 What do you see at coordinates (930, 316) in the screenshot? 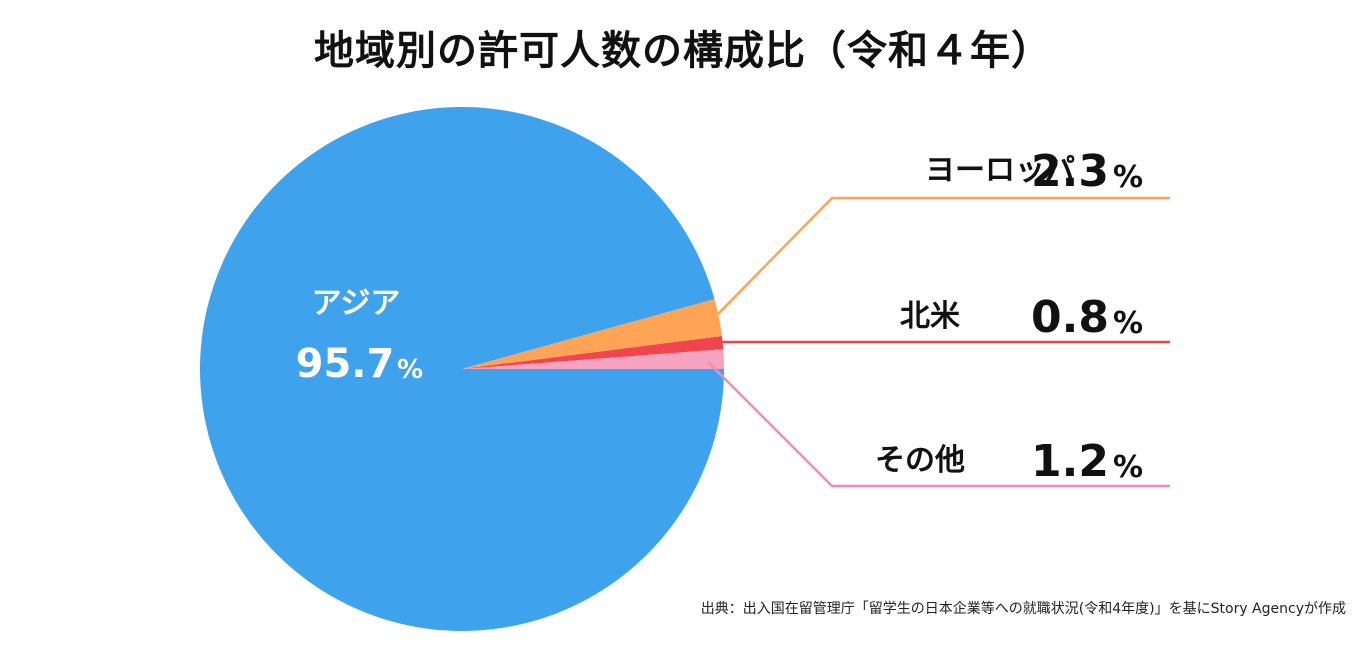
I see `legend-label-north-america: 北米` at bounding box center [930, 316].